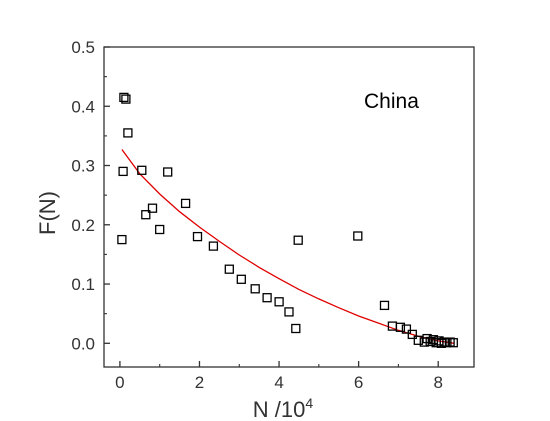  What do you see at coordinates (119, 382) in the screenshot?
I see `x-tick-label: 0` at bounding box center [119, 382].